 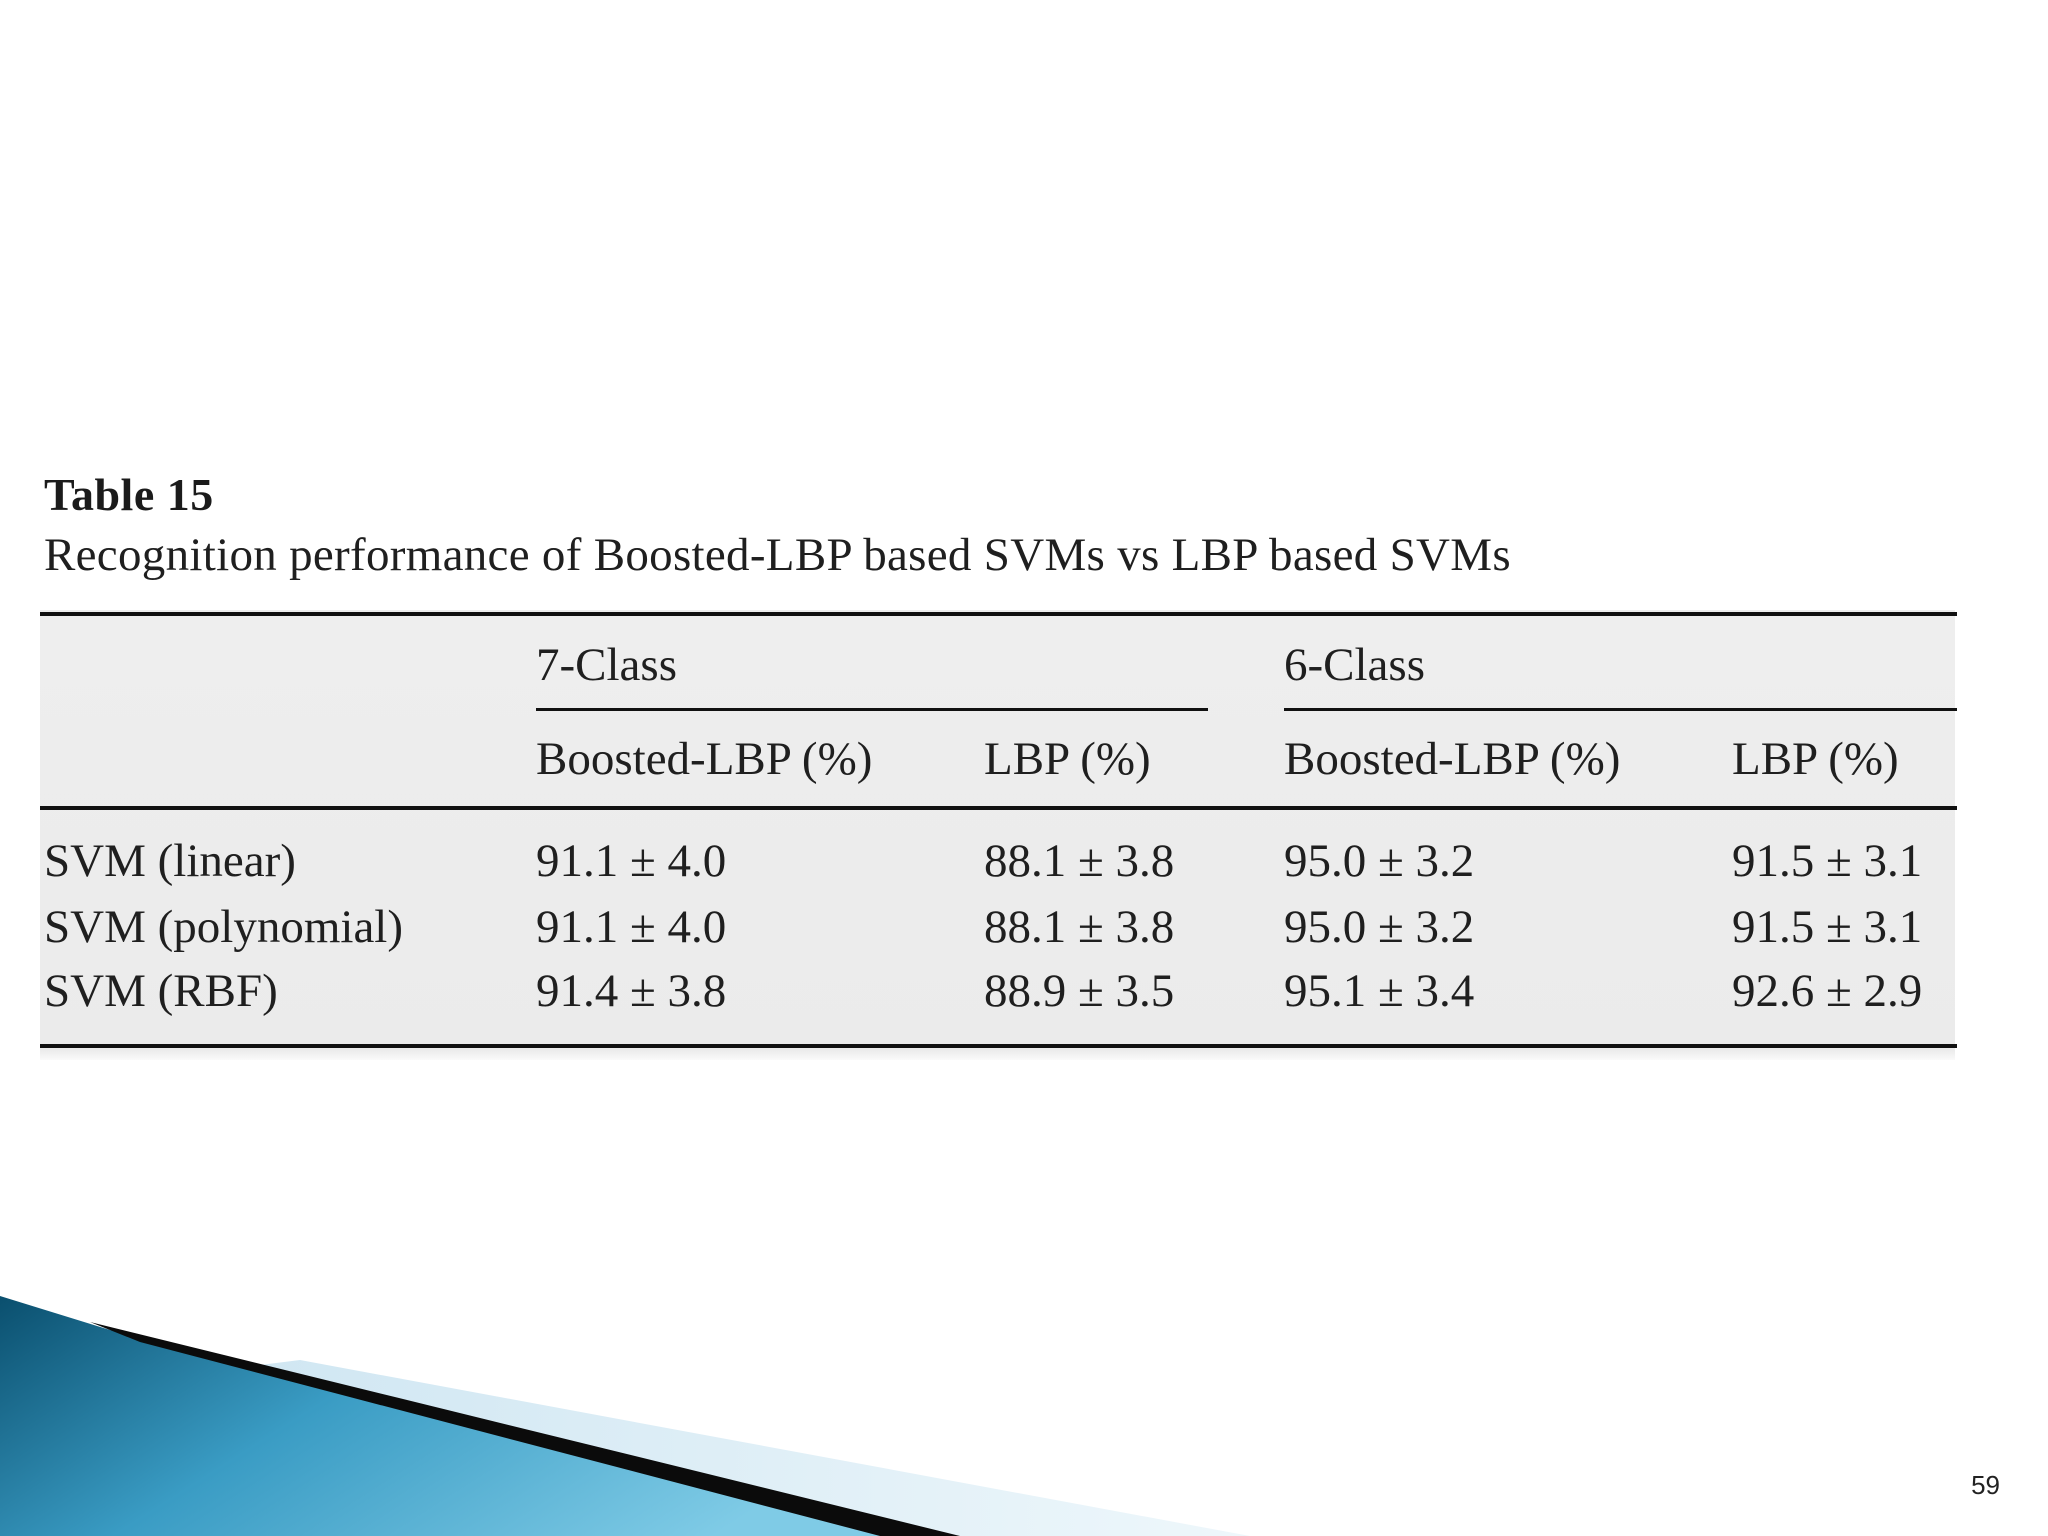 I want to click on sub-header-boosted-lbp-7: Boosted-LBP (%), so click(x=704, y=759).